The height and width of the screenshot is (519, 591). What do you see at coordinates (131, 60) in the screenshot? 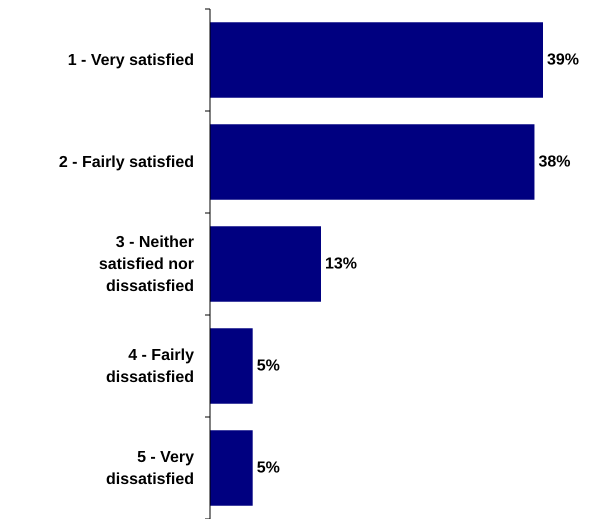
I see `y-tick-label: 1 - Very satisfied` at bounding box center [131, 60].